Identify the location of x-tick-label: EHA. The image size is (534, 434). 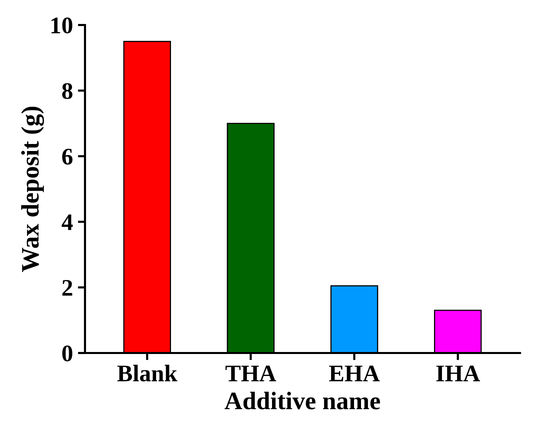
(354, 374).